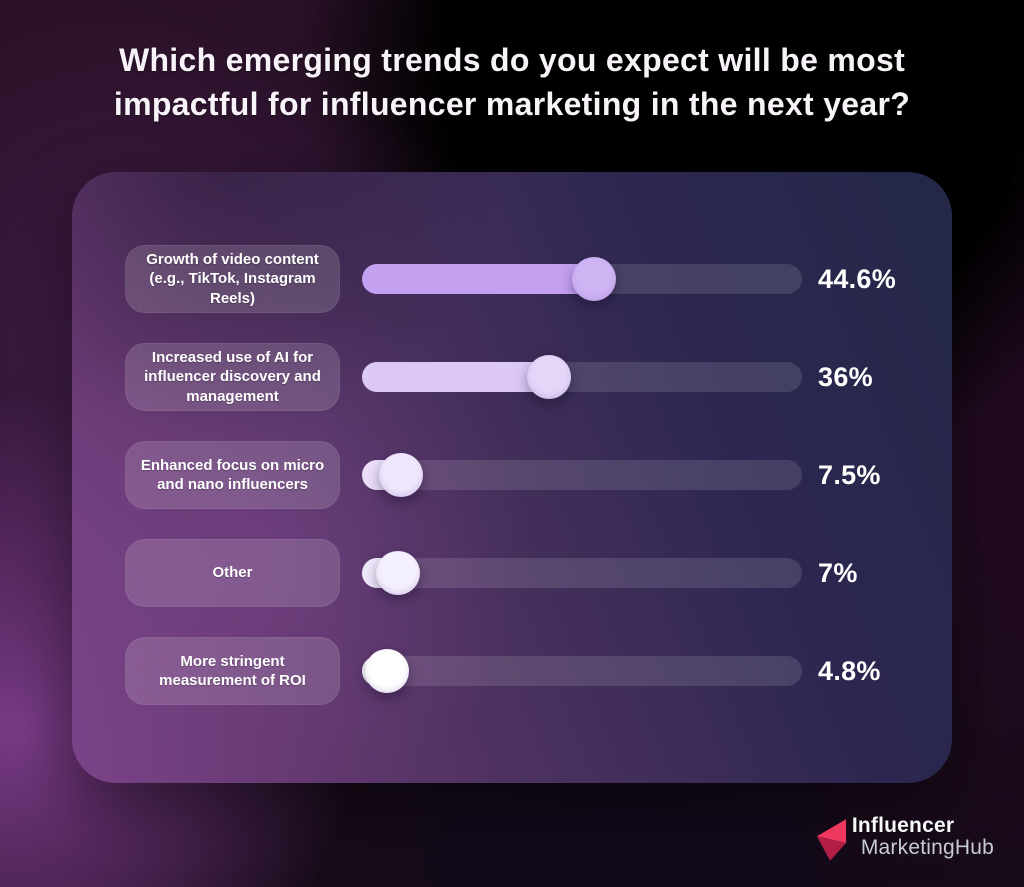 The image size is (1024, 887). I want to click on value-label: 4.8%, so click(849, 670).